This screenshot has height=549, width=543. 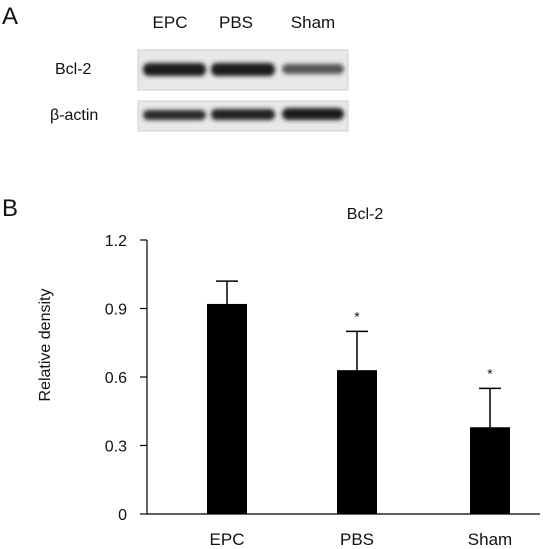 What do you see at coordinates (313, 114) in the screenshot?
I see `band-actin-sham` at bounding box center [313, 114].